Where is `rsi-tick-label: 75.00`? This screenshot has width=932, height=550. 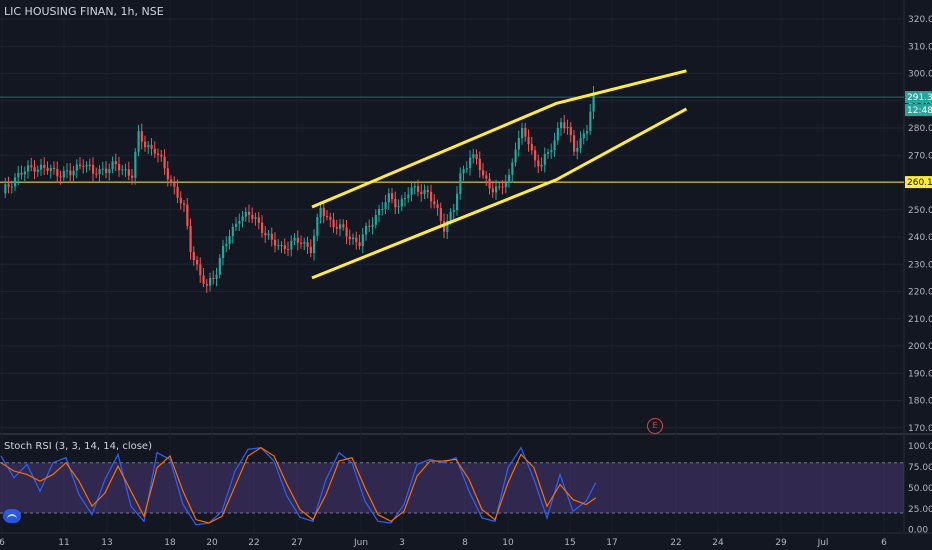 rsi-tick-label: 75.00 is located at coordinates (920, 468).